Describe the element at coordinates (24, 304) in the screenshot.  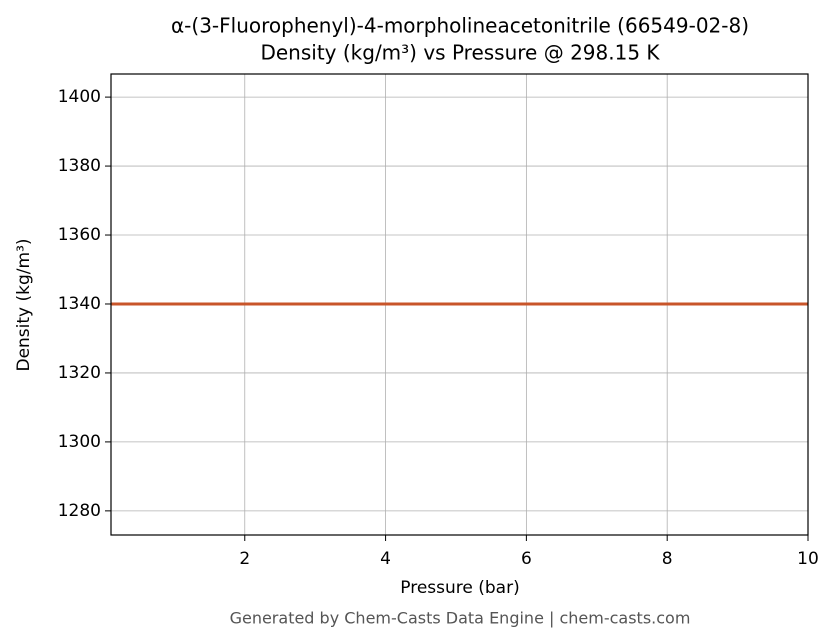
I see `y-axis-label: Density (kg/m³)` at that location.